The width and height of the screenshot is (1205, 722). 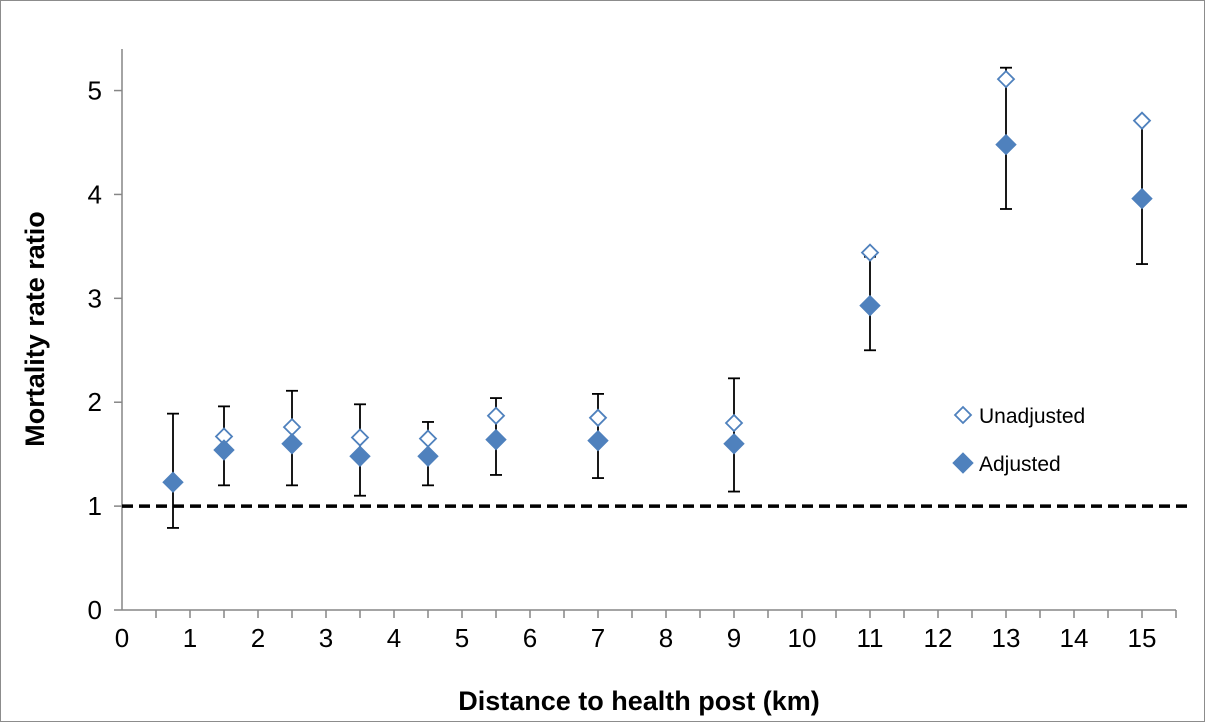 I want to click on y-axis: 0 1 2 3 4 5, so click(x=105, y=337).